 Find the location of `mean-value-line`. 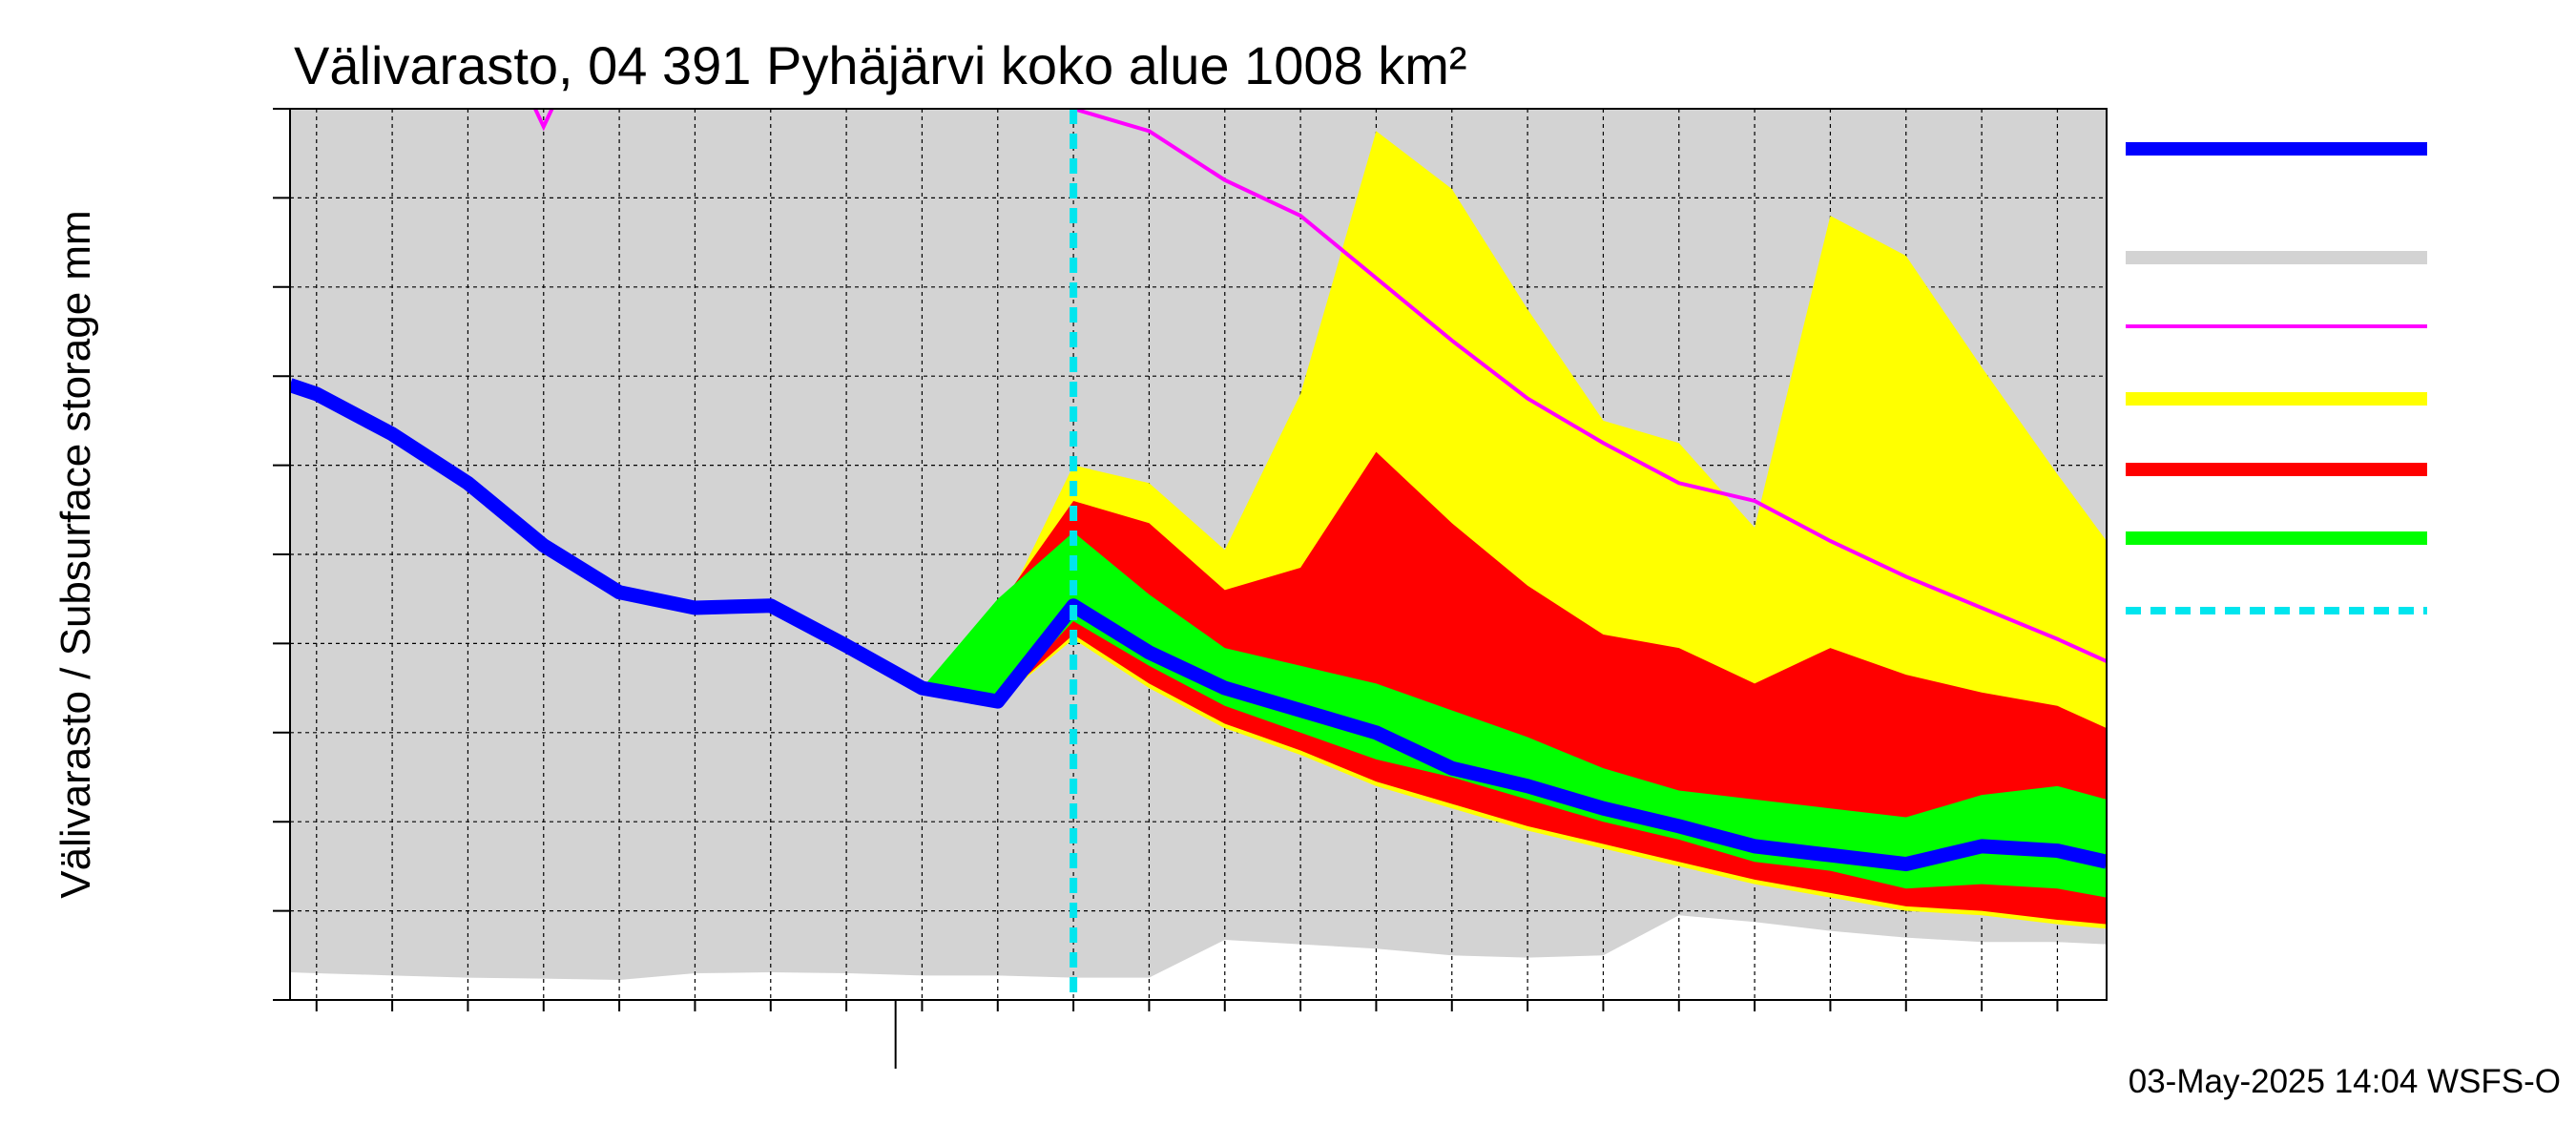

mean-value-line is located at coordinates (543, 120).